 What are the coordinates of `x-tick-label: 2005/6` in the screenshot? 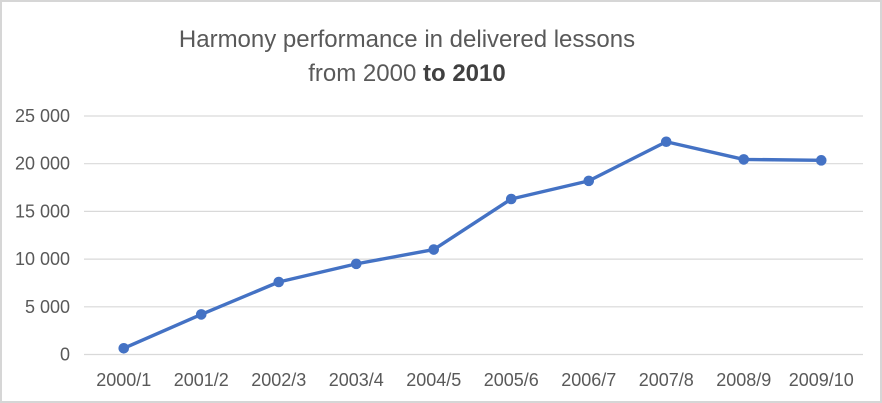 It's located at (511, 380).